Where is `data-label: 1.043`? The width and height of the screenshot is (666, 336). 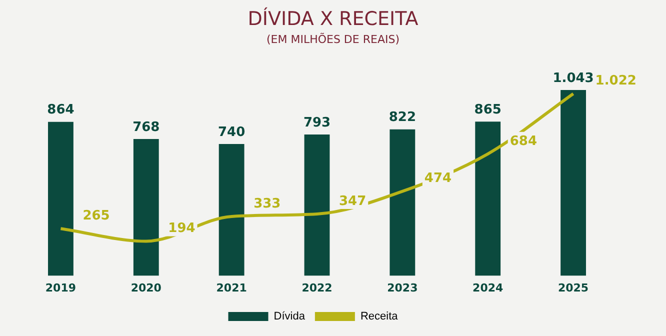
data-label: 1.043 is located at coordinates (573, 78).